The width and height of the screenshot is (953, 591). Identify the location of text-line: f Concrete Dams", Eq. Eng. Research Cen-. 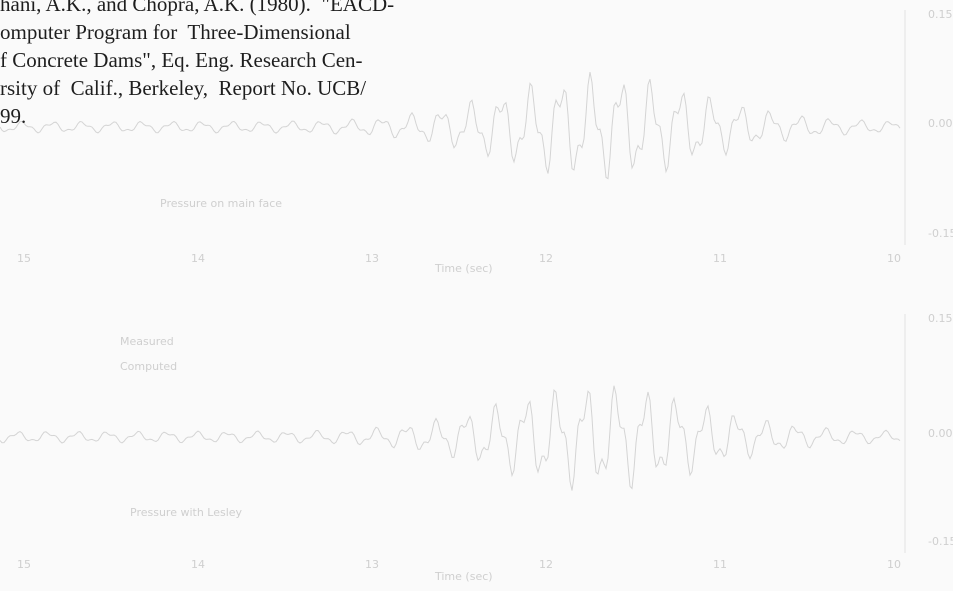
(181, 60).